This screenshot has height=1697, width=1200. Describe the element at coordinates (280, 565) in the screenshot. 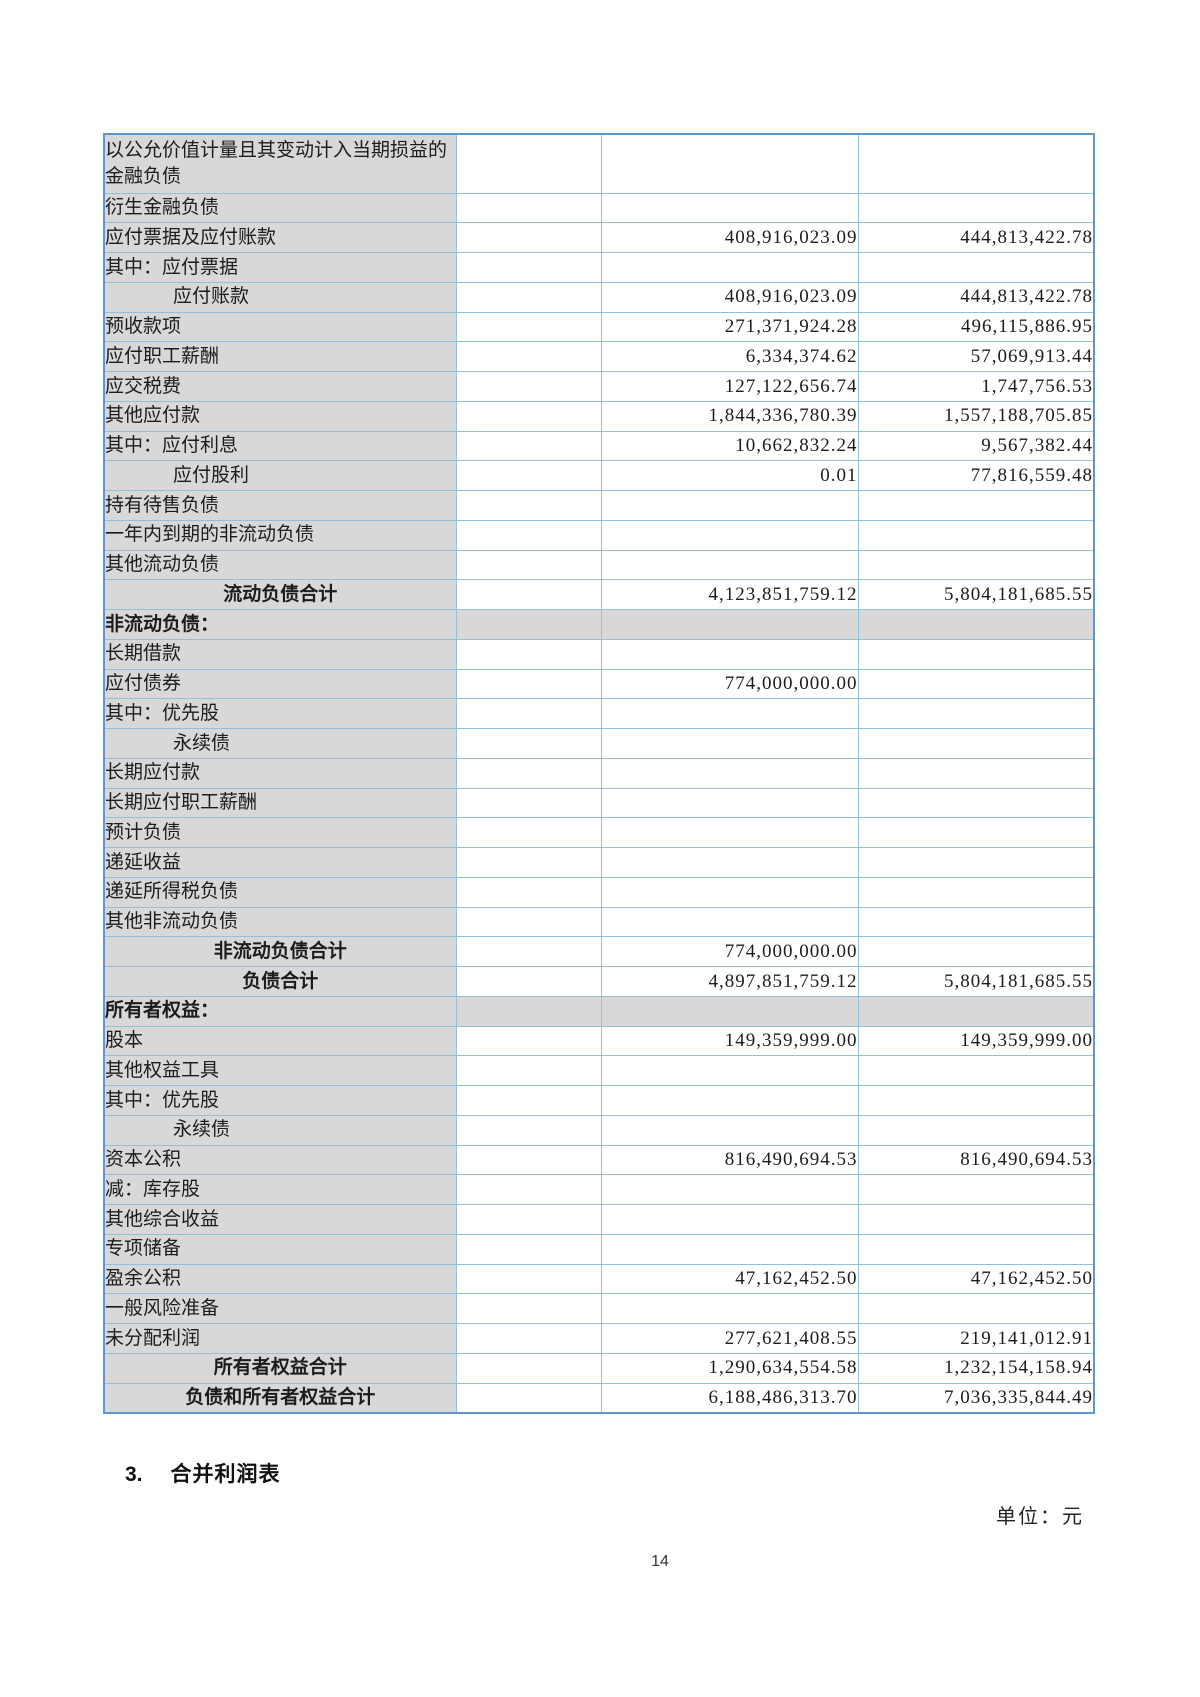

I see `row-label-cell: 其他流动负债` at that location.